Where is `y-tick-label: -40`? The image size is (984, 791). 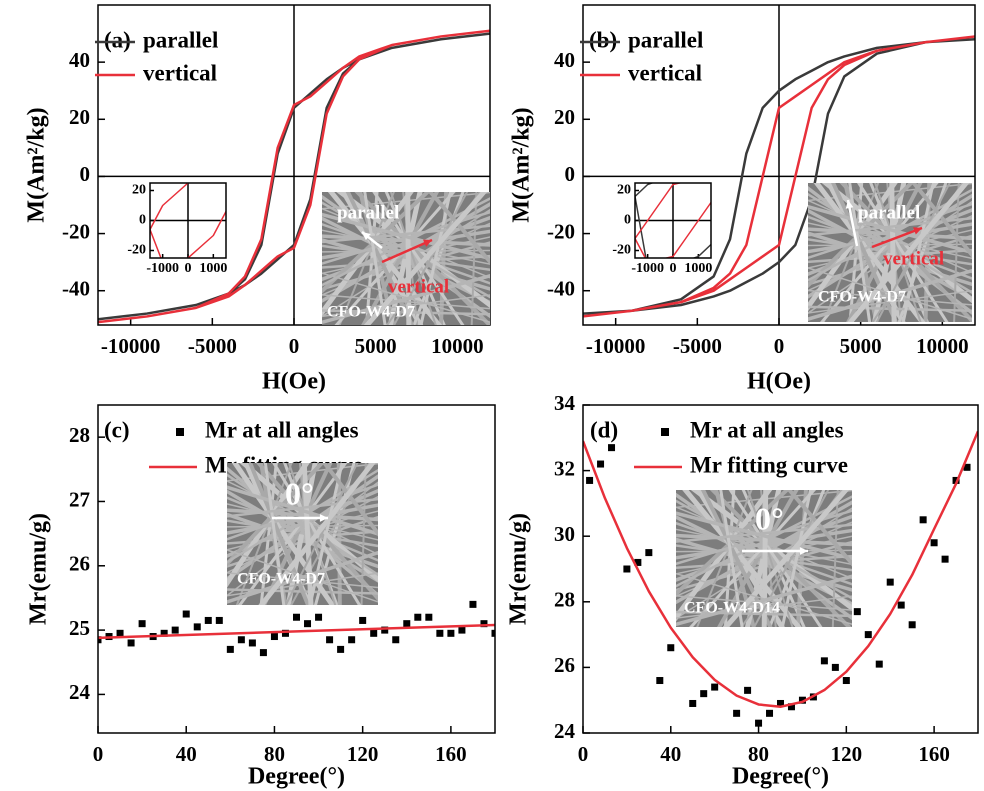 y-tick-label: -40 is located at coordinates (561, 289).